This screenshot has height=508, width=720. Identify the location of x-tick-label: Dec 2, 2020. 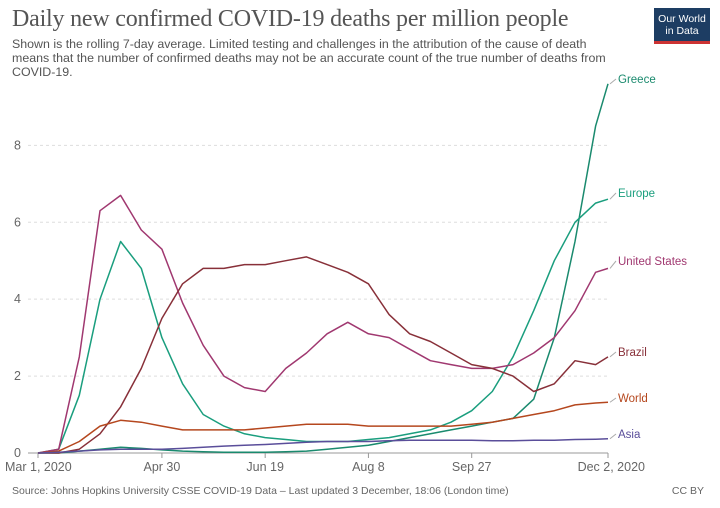
(611, 467).